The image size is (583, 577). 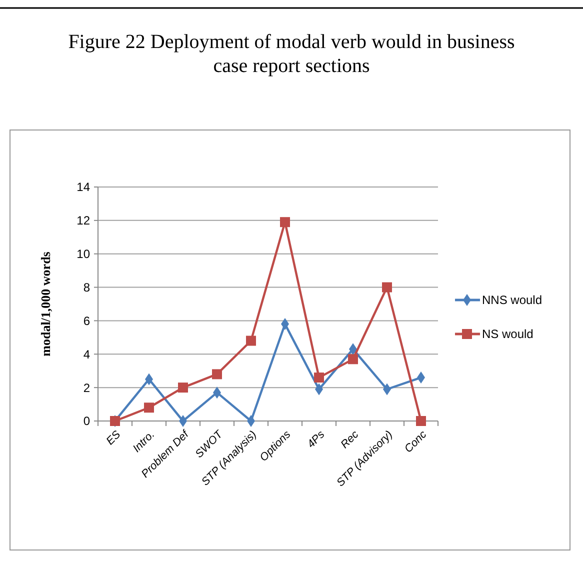 I want to click on y-axis-title: modal/1,000 words, so click(x=45, y=304).